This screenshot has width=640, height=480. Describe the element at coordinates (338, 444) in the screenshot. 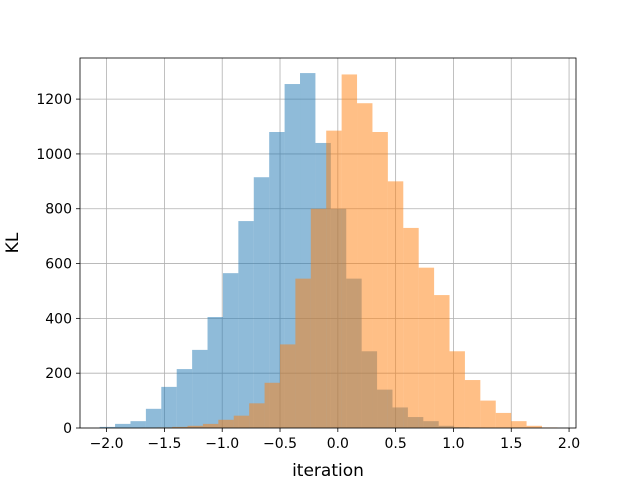

I see `x-tick-label: 0.0` at that location.